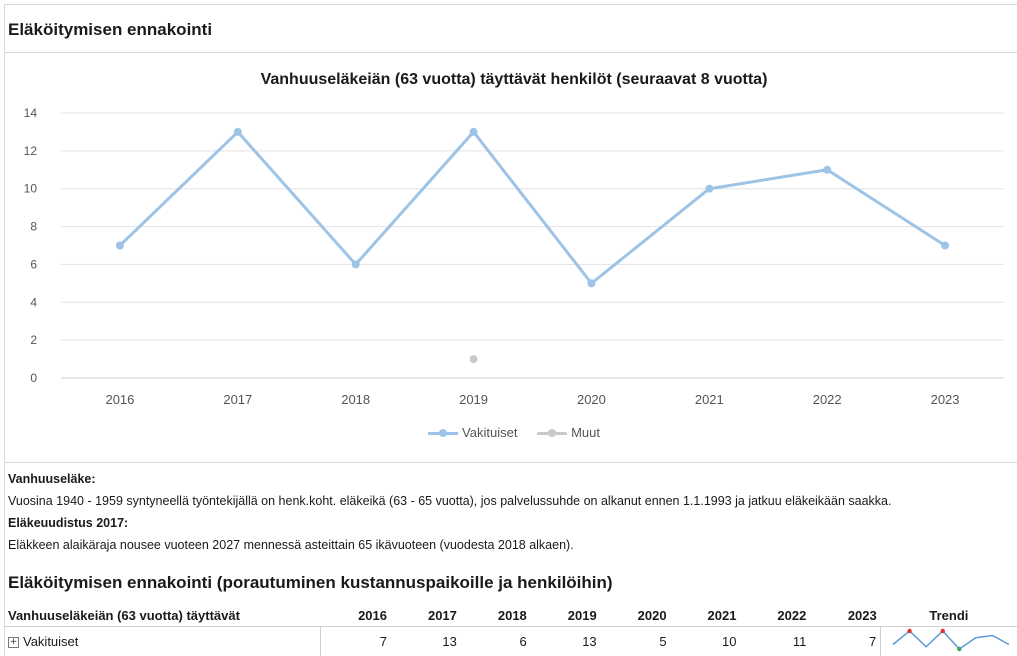  Describe the element at coordinates (496, 615) in the screenshot. I see `column-header-2018: 2018` at that location.